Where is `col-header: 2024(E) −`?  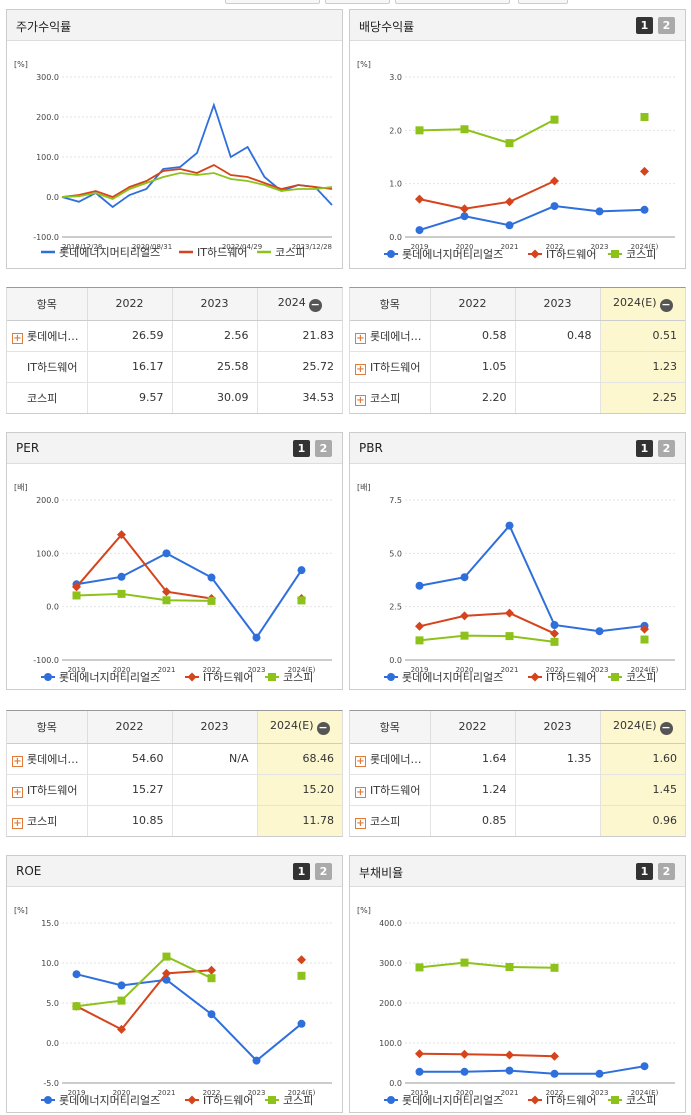
col-header: 2024(E) − is located at coordinates (642, 304).